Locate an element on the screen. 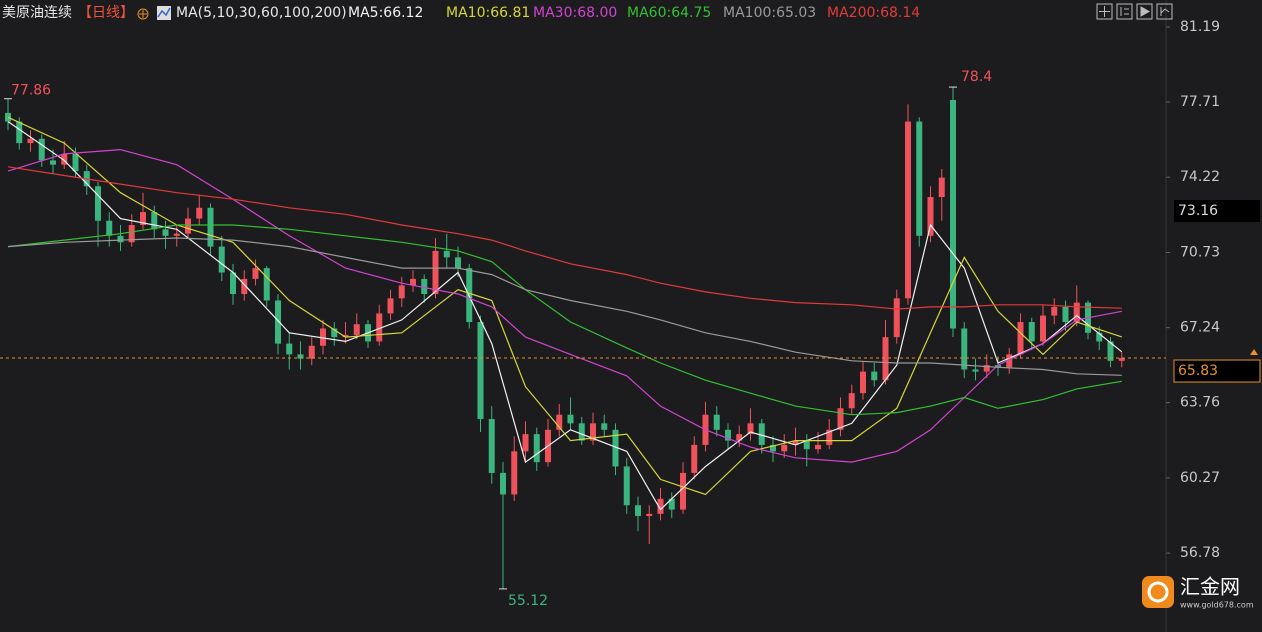 Image resolution: width=1262 pixels, height=632 pixels. cursor-price-label: 73.16 is located at coordinates (1198, 211).